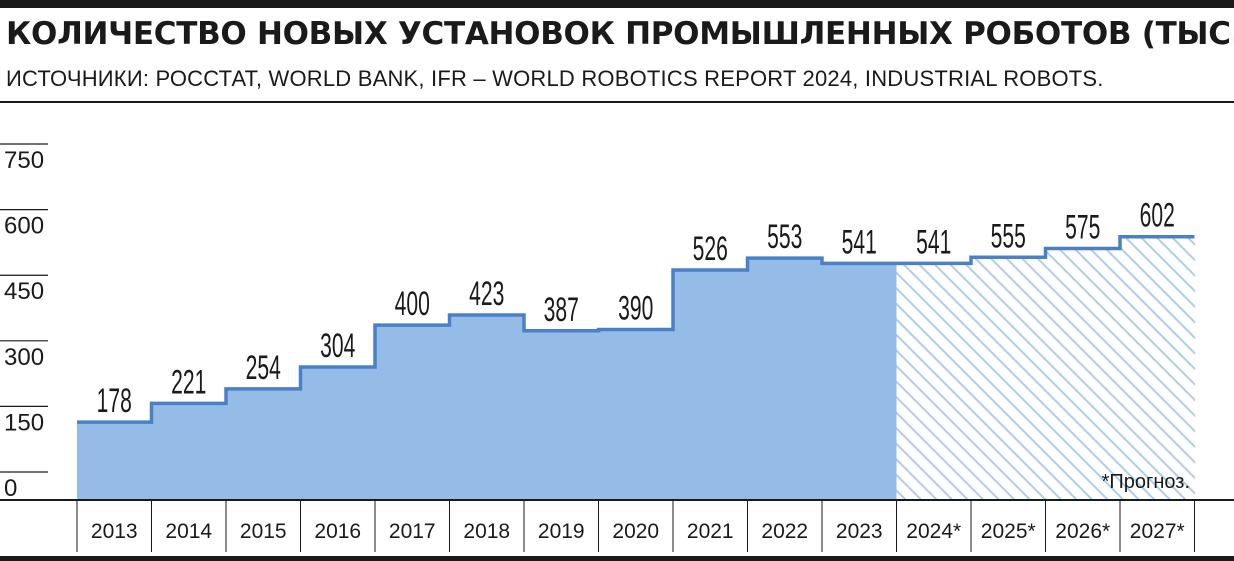 This screenshot has height=561, width=1234. I want to click on x-tick-label: 2024*, so click(933, 531).